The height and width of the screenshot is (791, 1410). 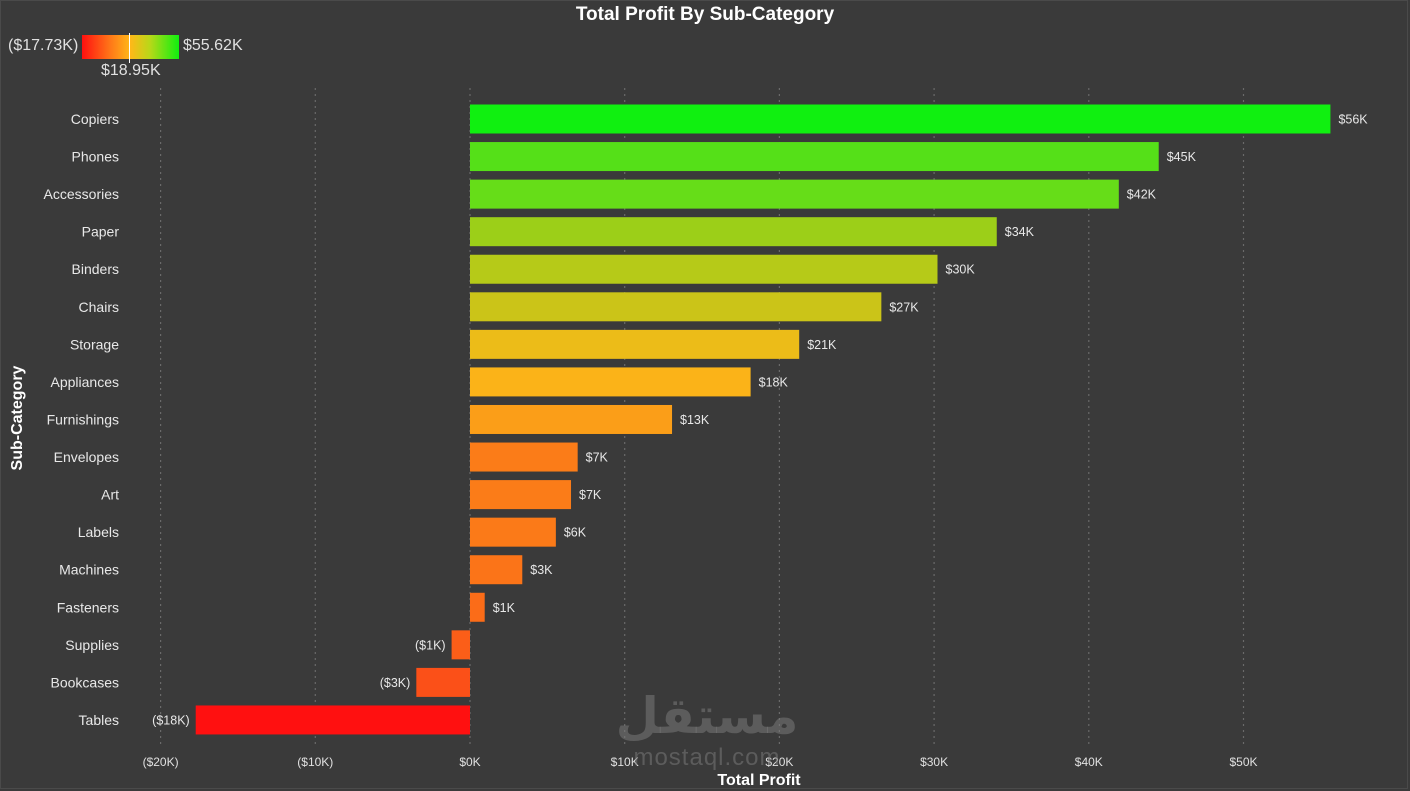 I want to click on bar-fasteners, so click(x=477, y=607).